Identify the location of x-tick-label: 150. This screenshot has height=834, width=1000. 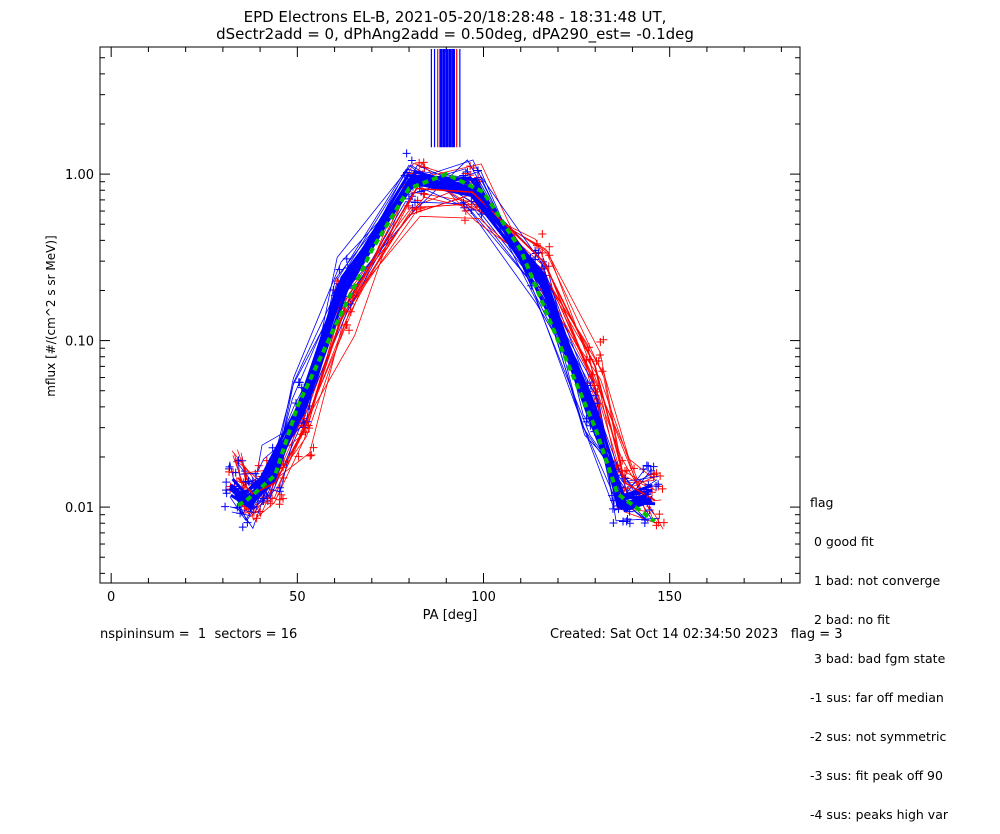
(669, 597).